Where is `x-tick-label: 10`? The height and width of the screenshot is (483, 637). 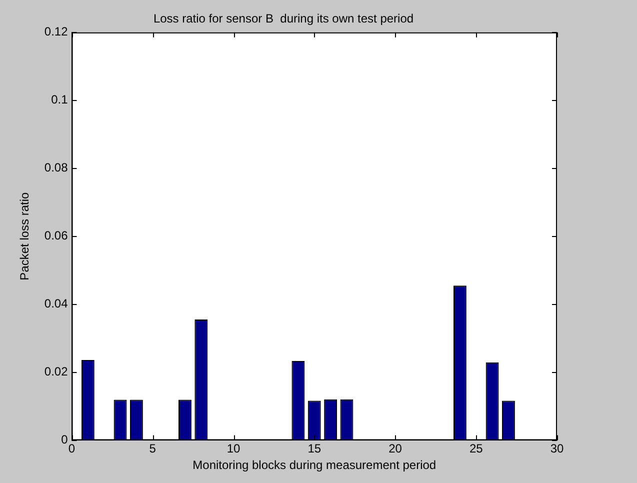
x-tick-label: 10 is located at coordinates (233, 449).